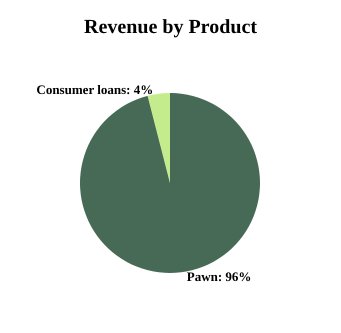 The width and height of the screenshot is (341, 333). I want to click on data-label: : 4%, so click(140, 90).